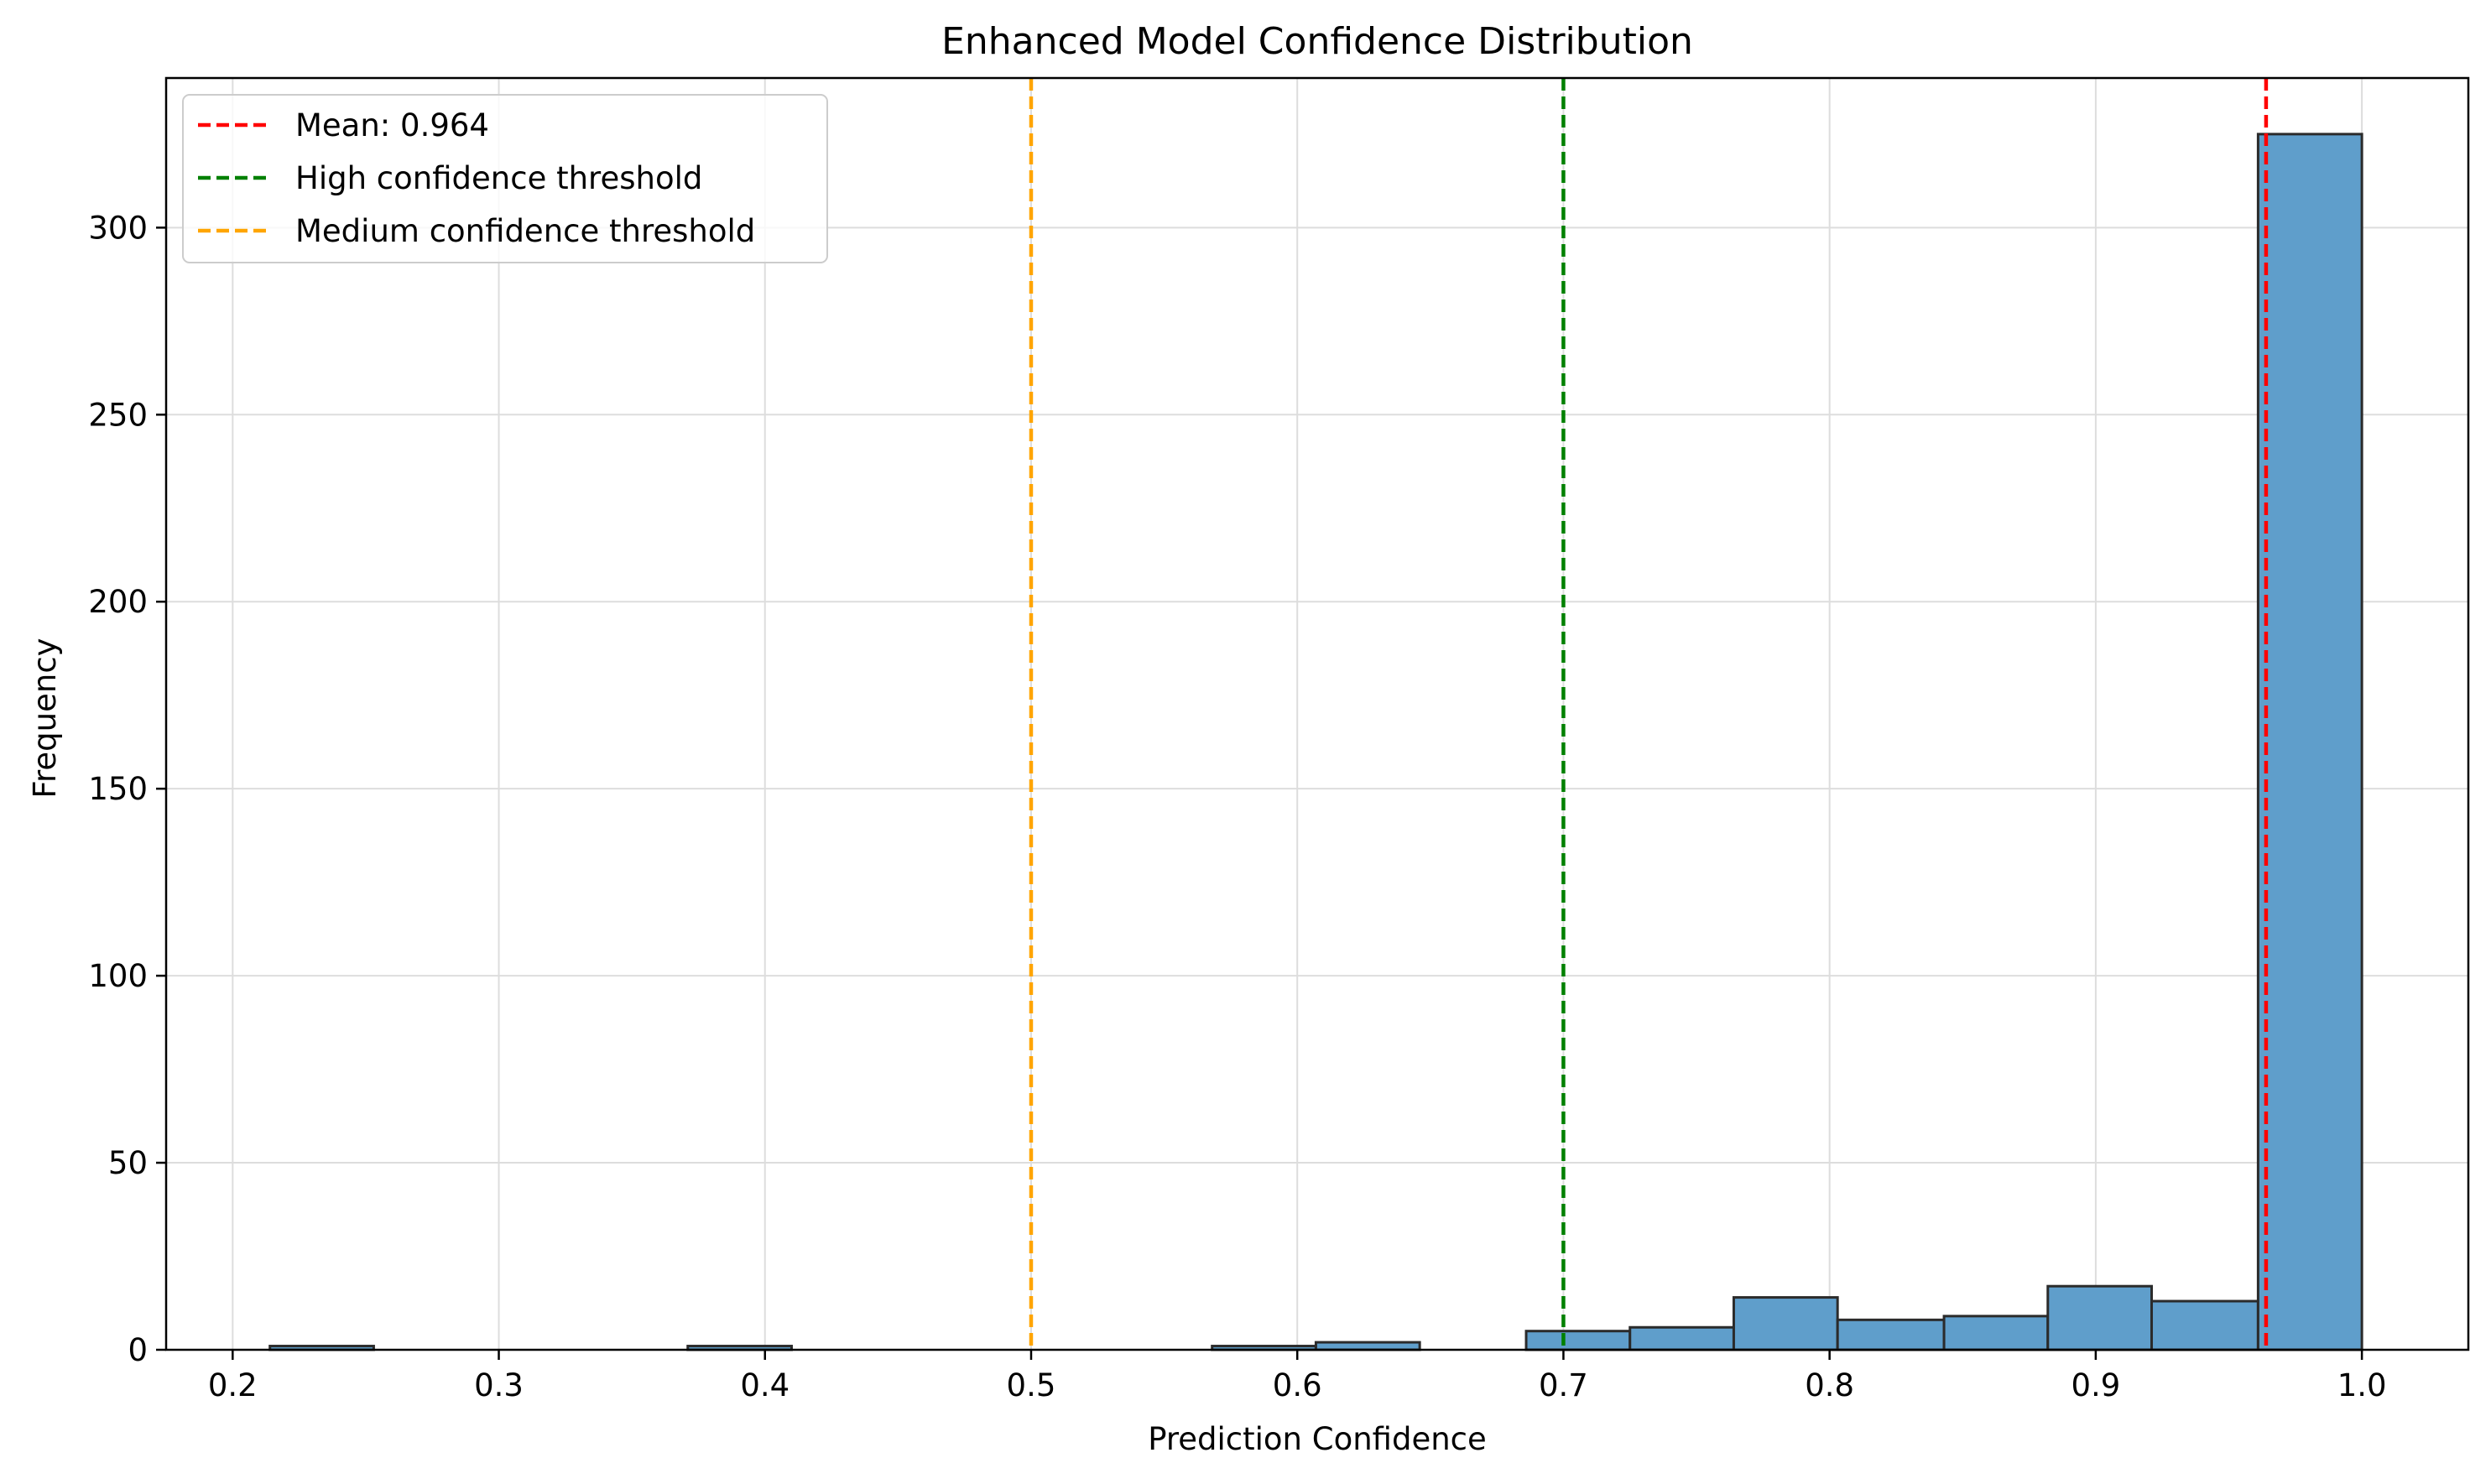 This screenshot has height=1484, width=2491. I want to click on y-tick-label: 300, so click(118, 228).